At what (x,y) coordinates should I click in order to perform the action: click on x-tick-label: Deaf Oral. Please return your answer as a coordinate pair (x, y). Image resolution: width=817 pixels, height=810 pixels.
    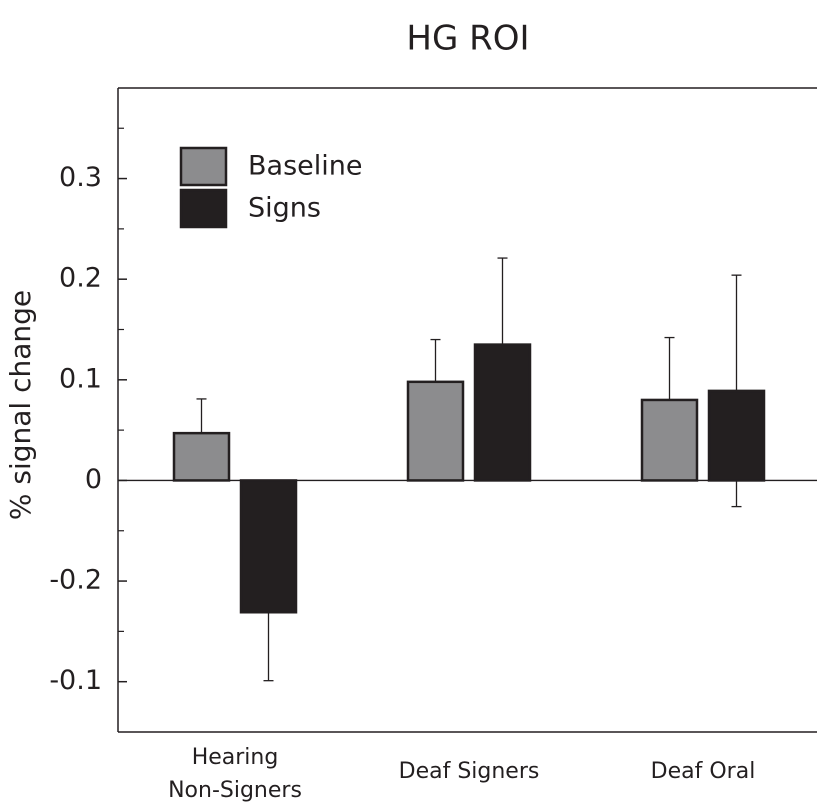
    Looking at the image, I should click on (703, 771).